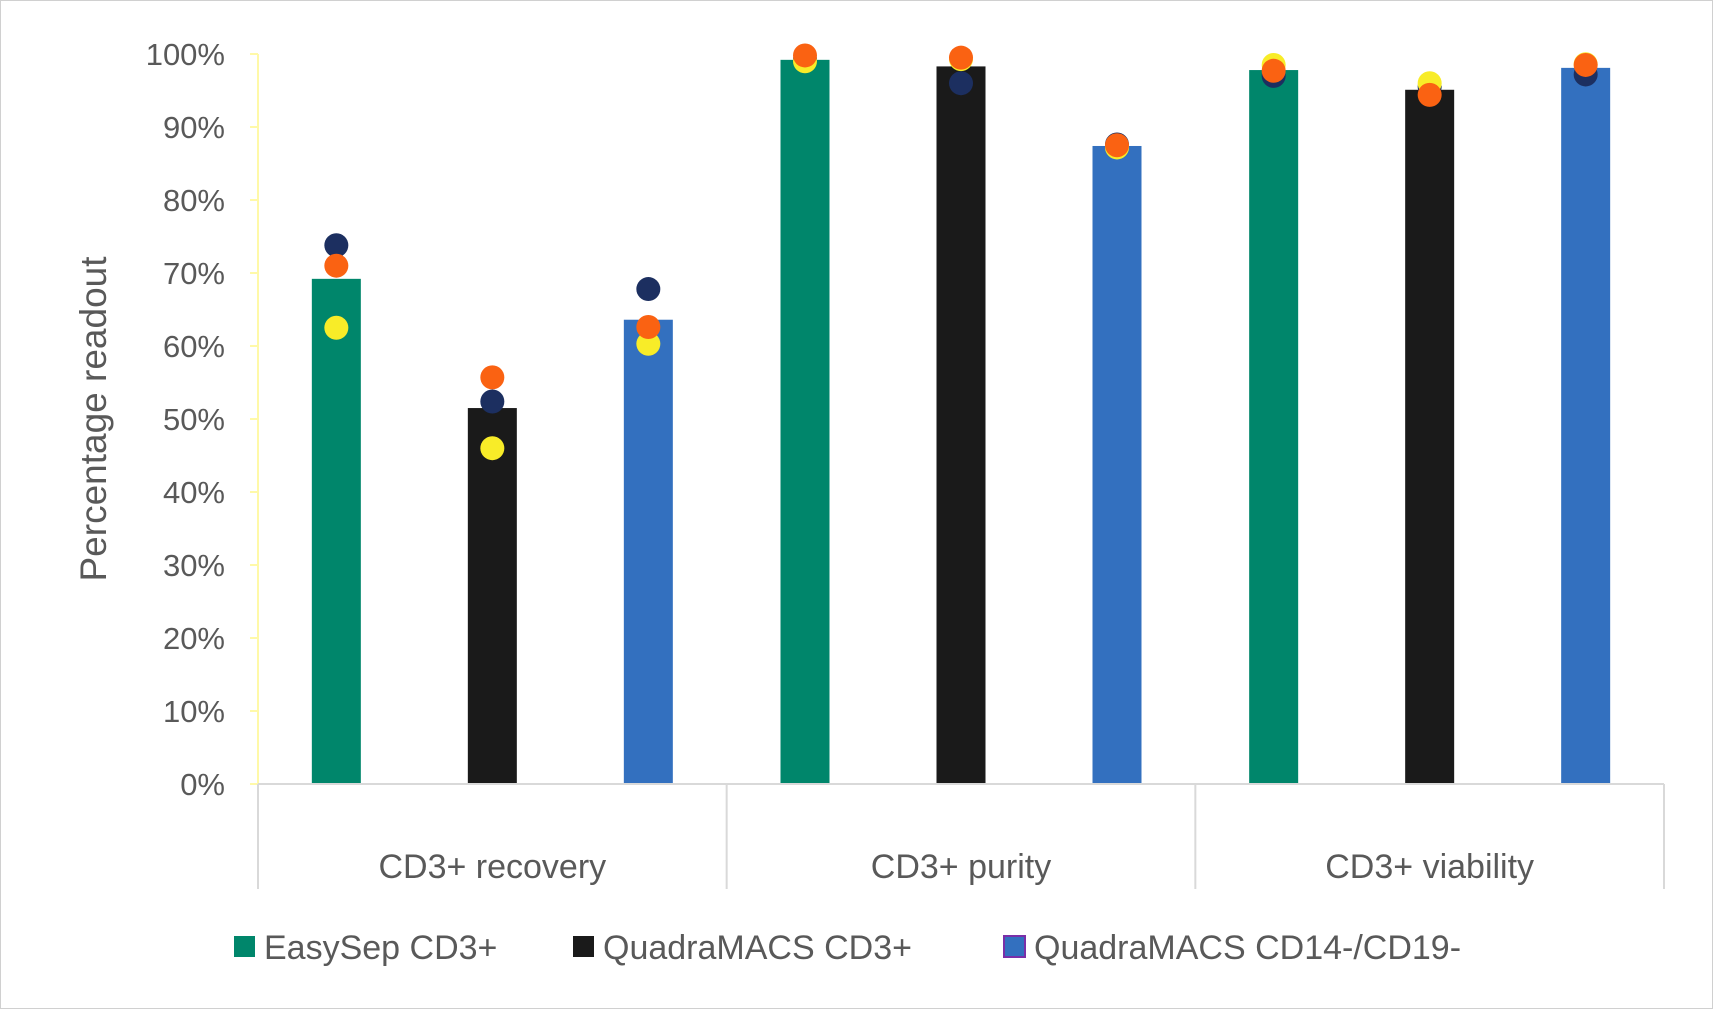 This screenshot has width=1715, height=1012. What do you see at coordinates (757, 948) in the screenshot?
I see `legend-label-quadramacs-cd3: QuadraMACS CD3+` at bounding box center [757, 948].